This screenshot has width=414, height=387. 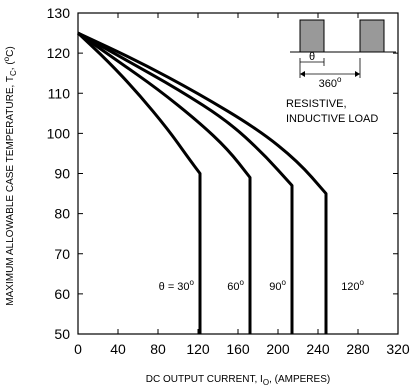 I want to click on x-tick-label: 0, so click(x=78, y=349).